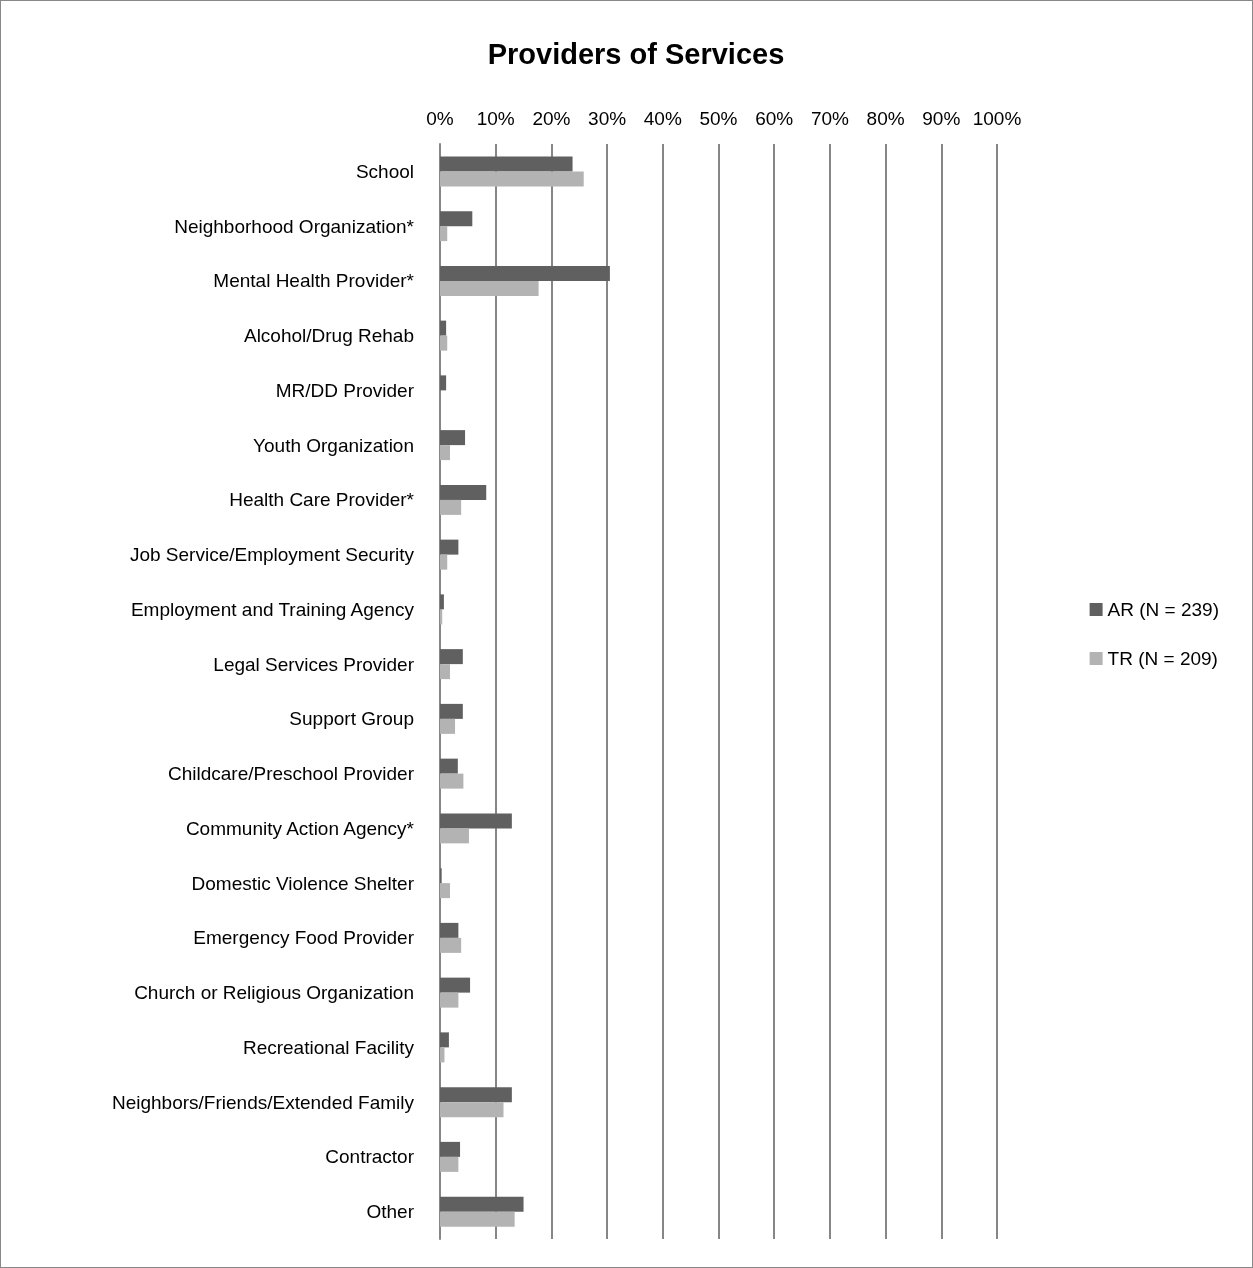  What do you see at coordinates (314, 281) in the screenshot?
I see `y-tick-label: Mental Health Provider*` at bounding box center [314, 281].